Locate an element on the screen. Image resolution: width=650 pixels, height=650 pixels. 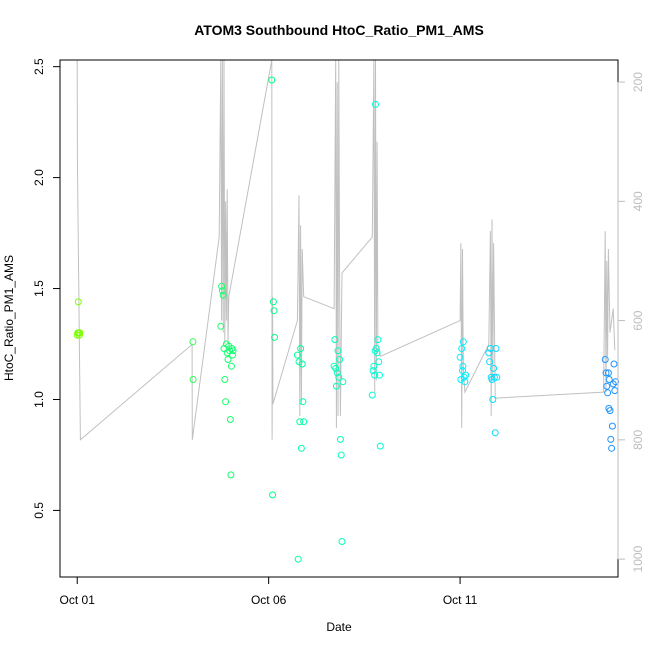
x-axis-label: Date is located at coordinates (339, 627).